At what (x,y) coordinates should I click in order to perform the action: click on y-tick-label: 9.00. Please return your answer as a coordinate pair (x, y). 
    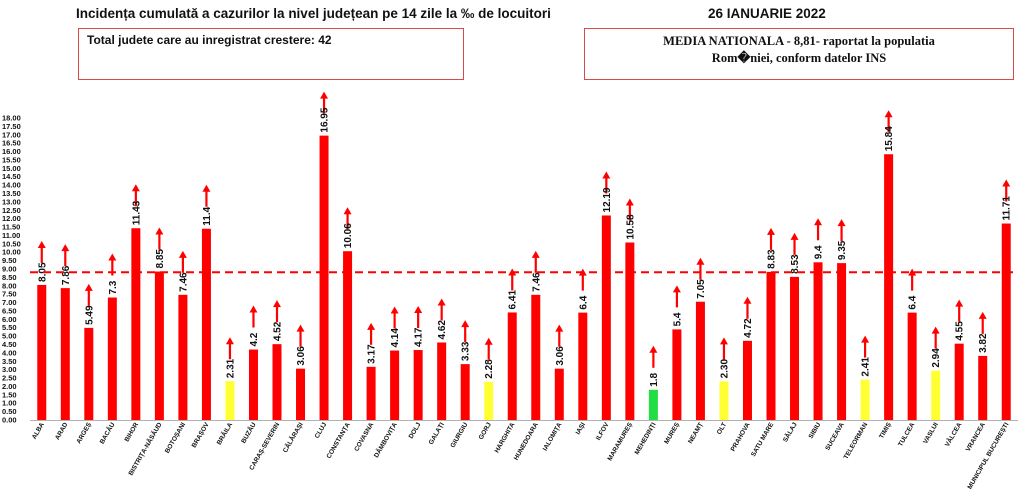
    Looking at the image, I should click on (9, 269).